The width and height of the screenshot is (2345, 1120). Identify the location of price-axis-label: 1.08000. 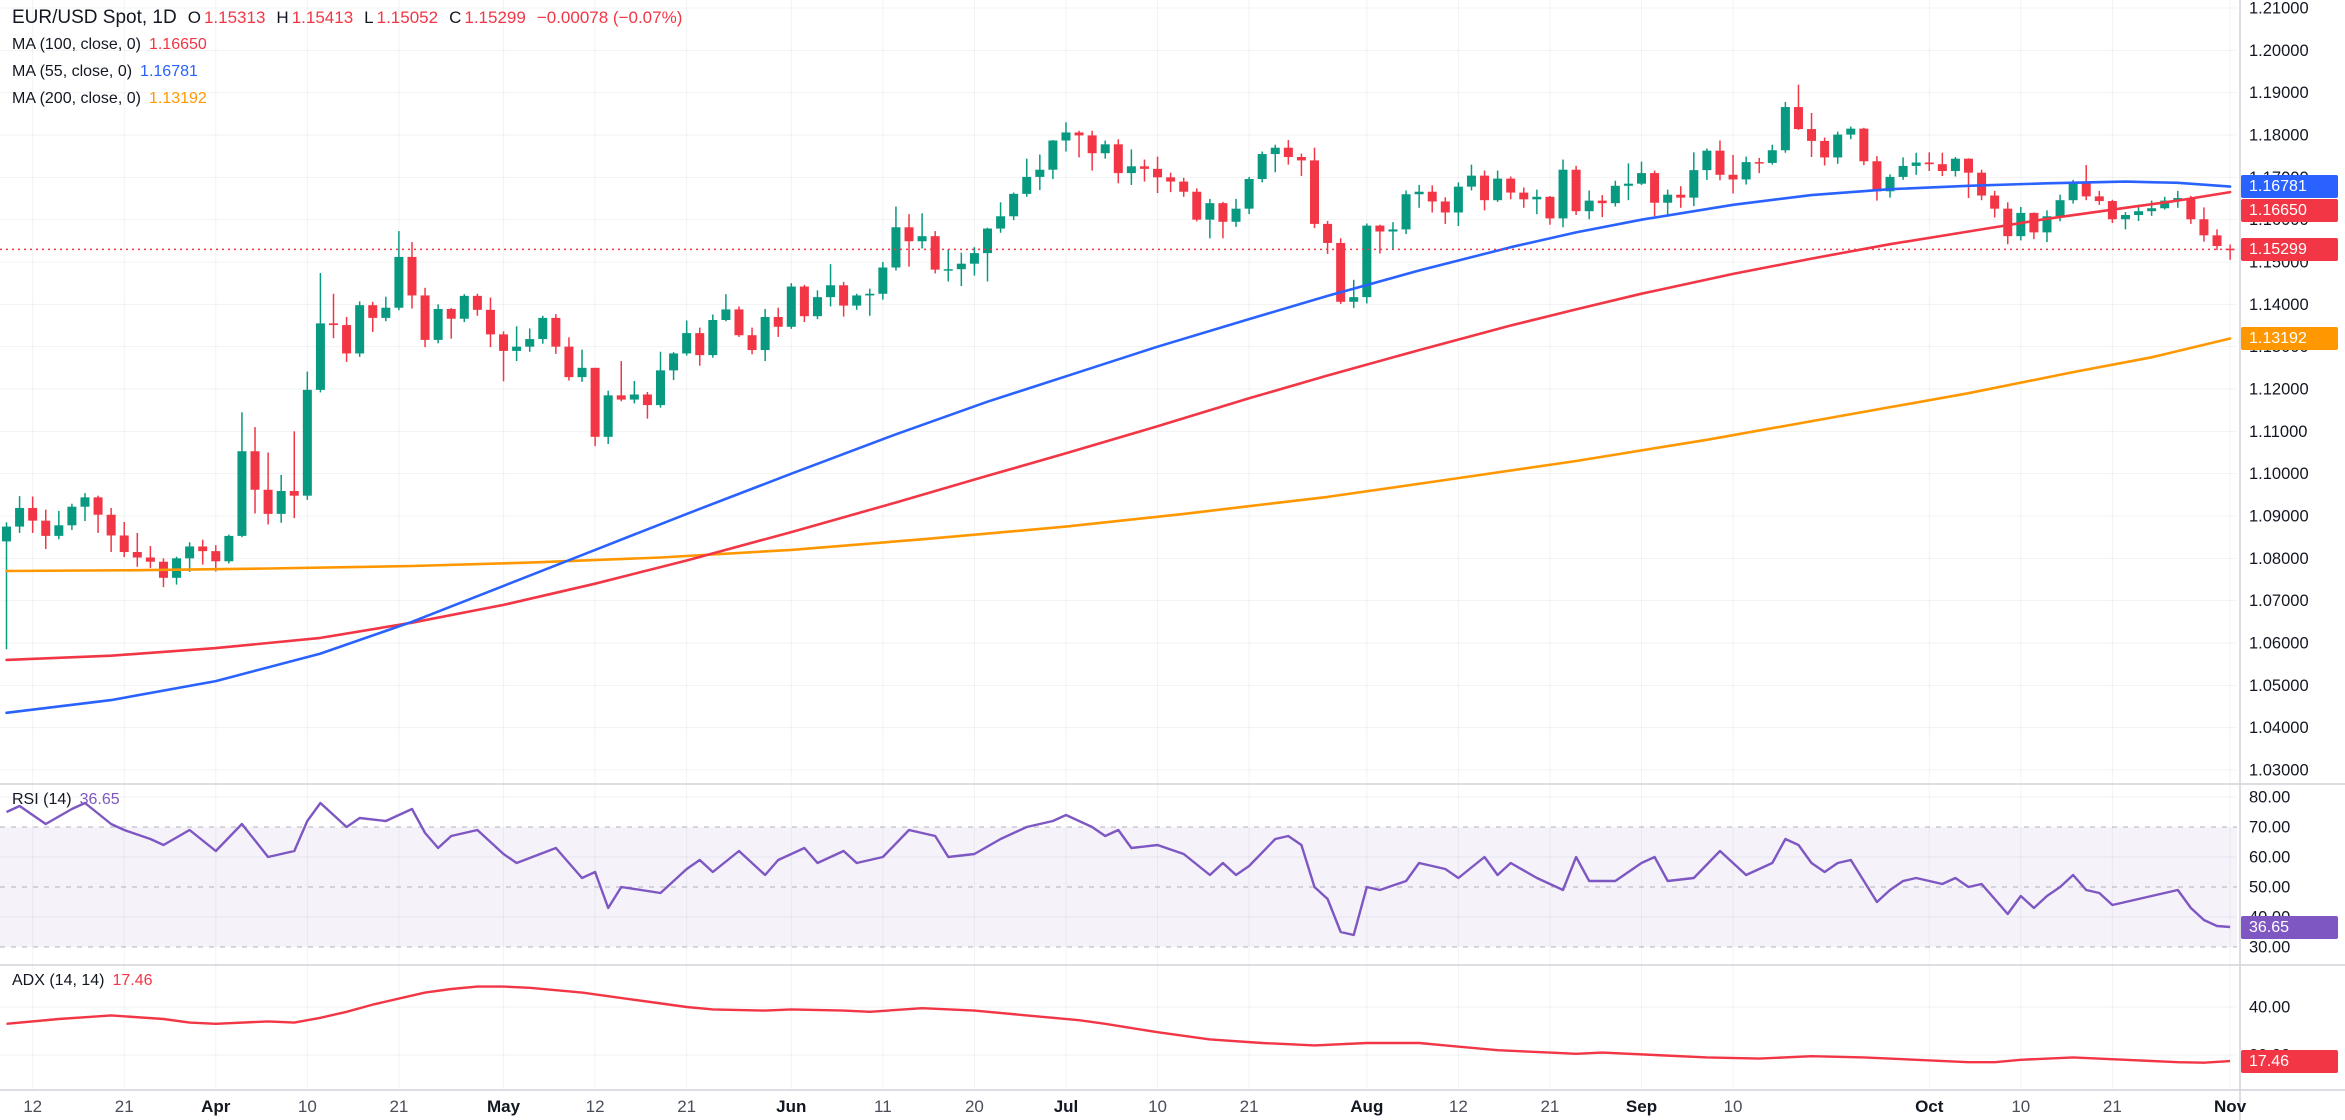
(2279, 559).